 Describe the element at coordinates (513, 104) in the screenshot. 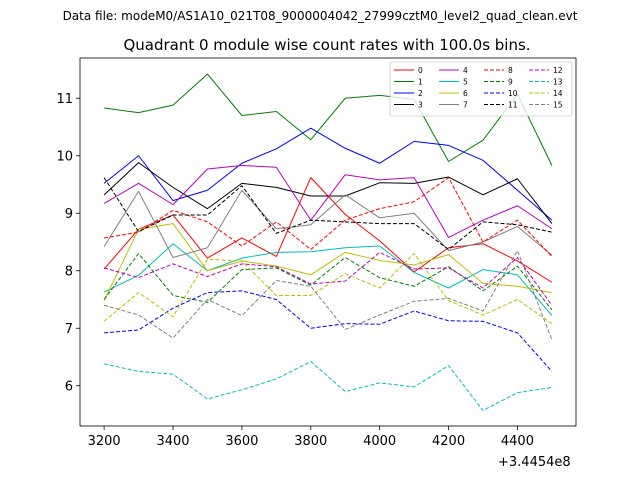

I see `legend-label-11: 11` at that location.